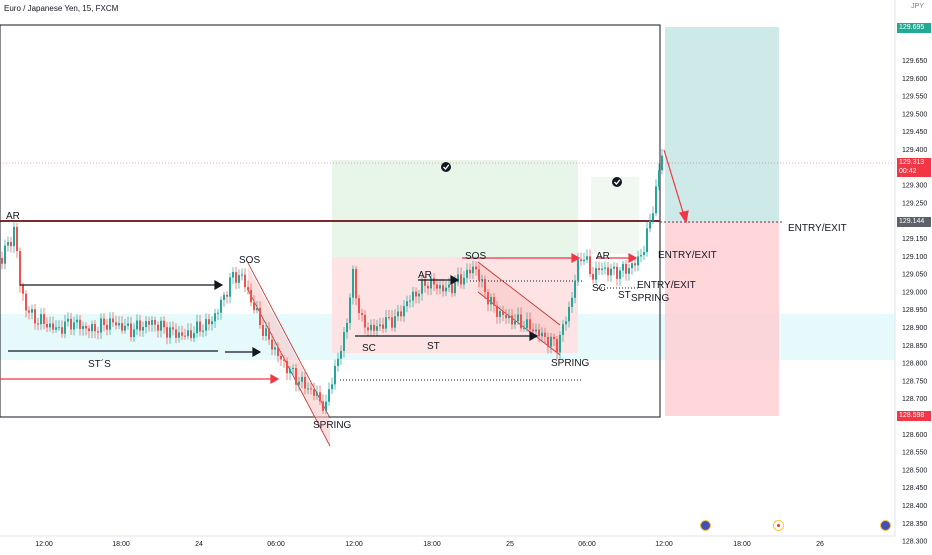 The height and width of the screenshot is (555, 932). What do you see at coordinates (914, 416) in the screenshot?
I see `price-badge-stop: 128.598` at bounding box center [914, 416].